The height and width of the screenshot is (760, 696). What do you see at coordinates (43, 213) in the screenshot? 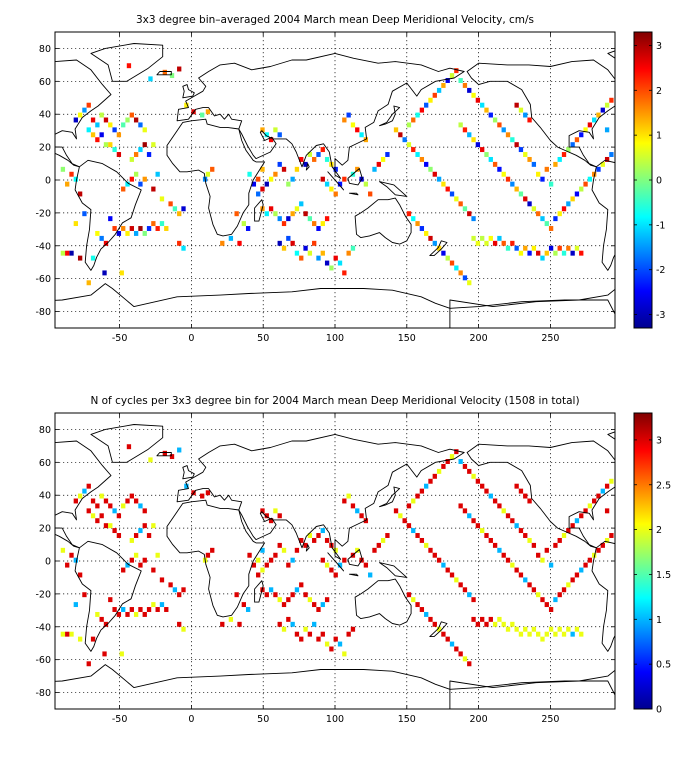
I see `y-tick-label: -20` at bounding box center [43, 213].